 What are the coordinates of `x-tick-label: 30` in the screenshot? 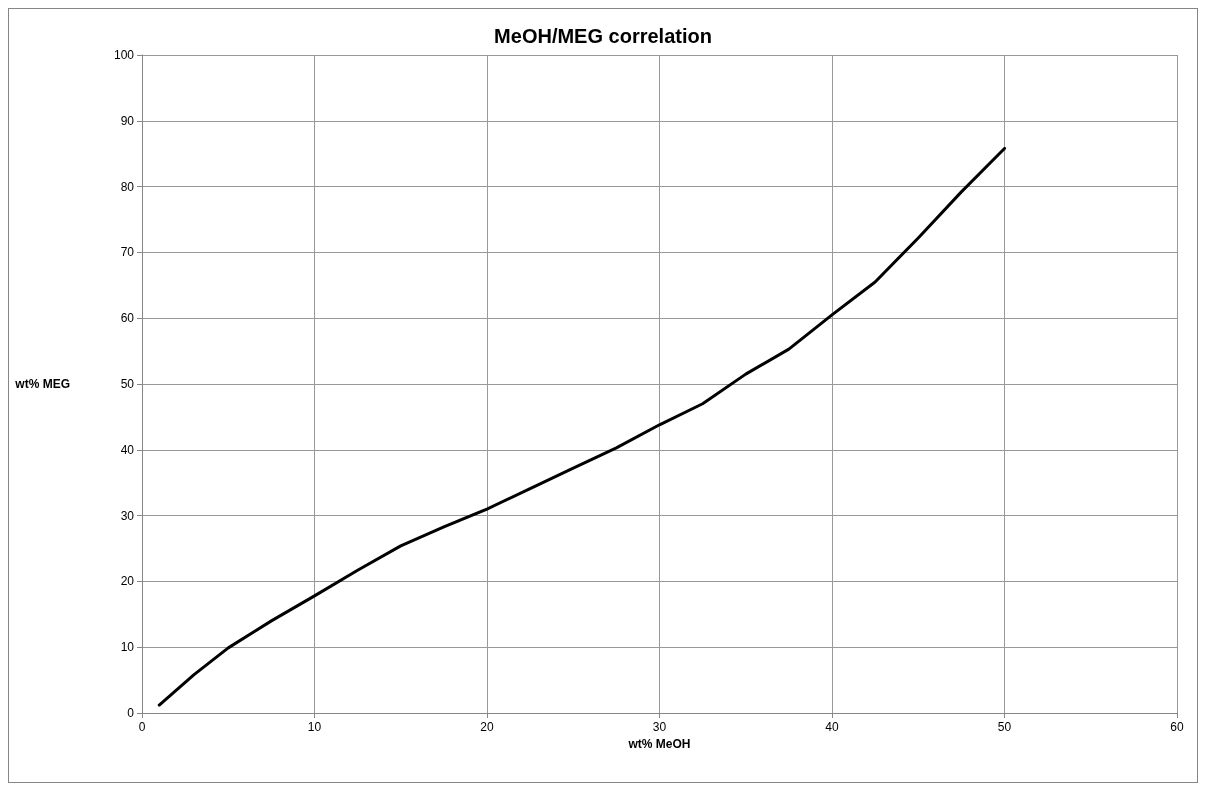 It's located at (659, 727).